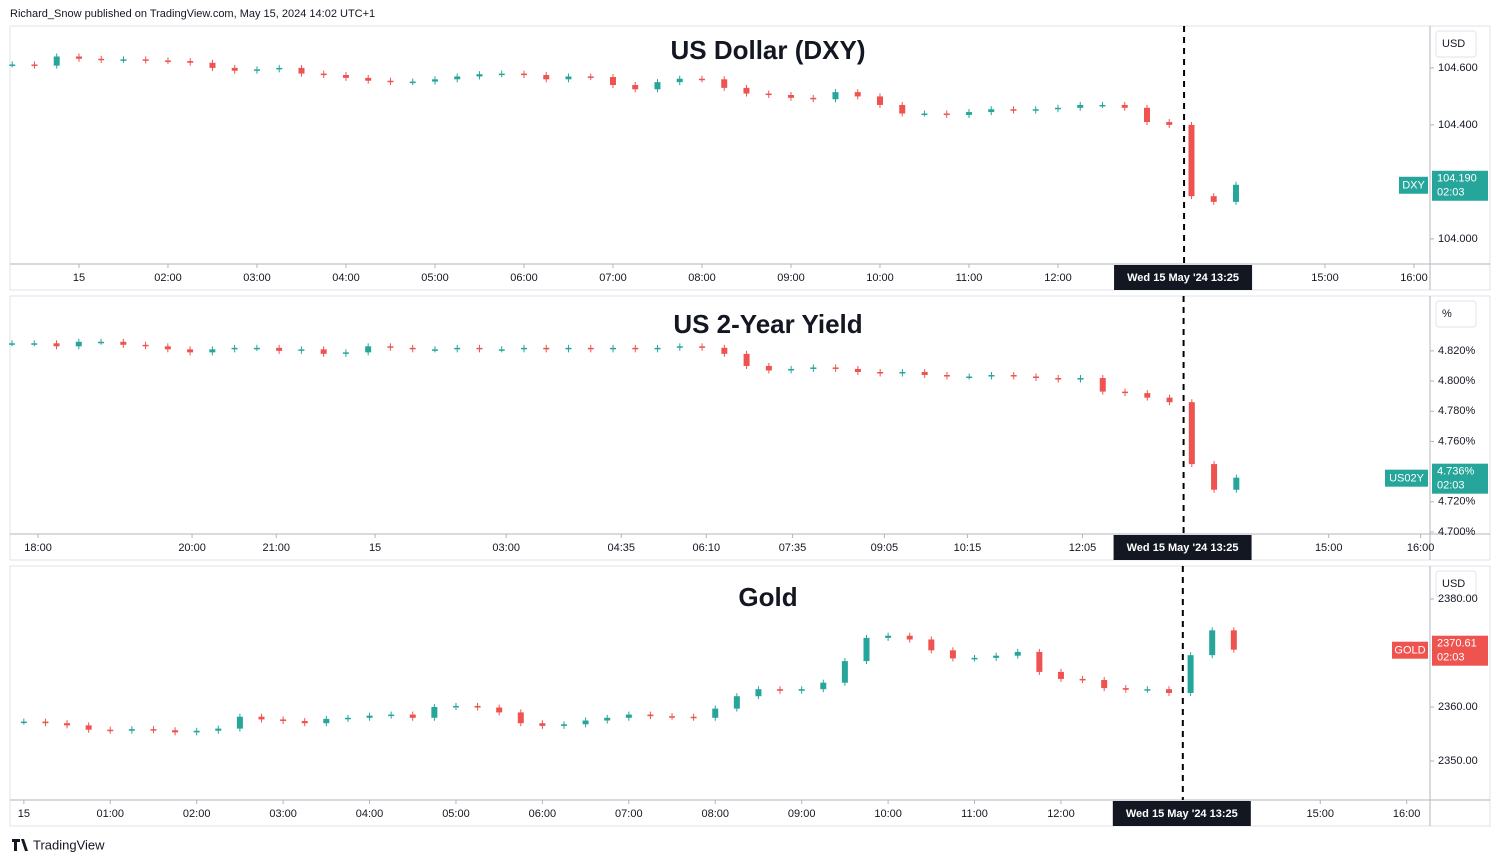  Describe the element at coordinates (543, 814) in the screenshot. I see `x-tick-label: 06:00` at that location.